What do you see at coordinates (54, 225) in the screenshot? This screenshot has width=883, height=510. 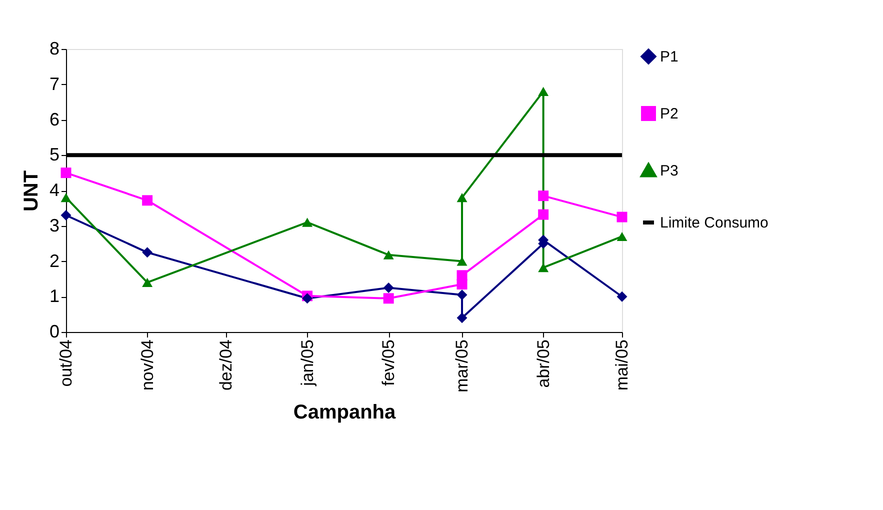 I see `y-tick-label: 3` at bounding box center [54, 225].